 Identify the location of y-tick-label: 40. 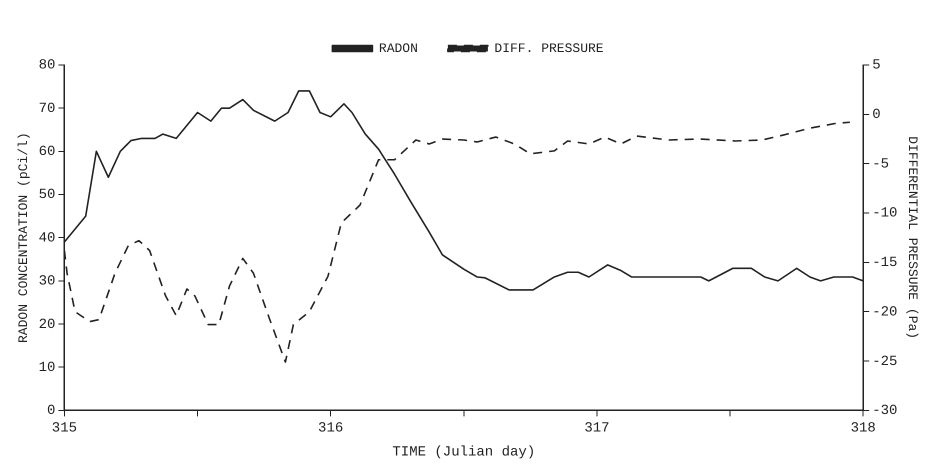
(47, 238).